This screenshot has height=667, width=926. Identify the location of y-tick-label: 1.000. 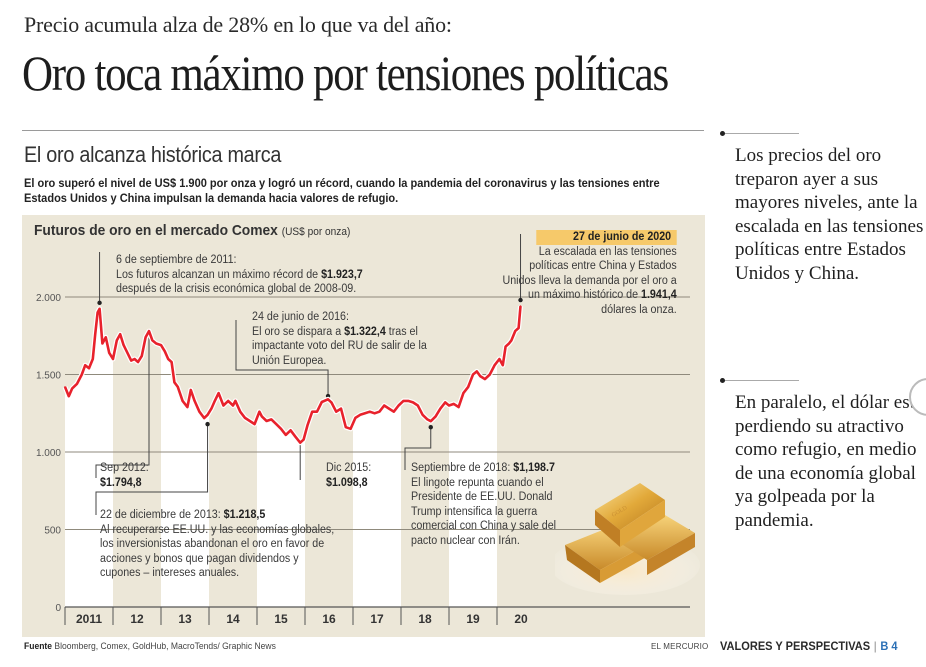
(48, 453).